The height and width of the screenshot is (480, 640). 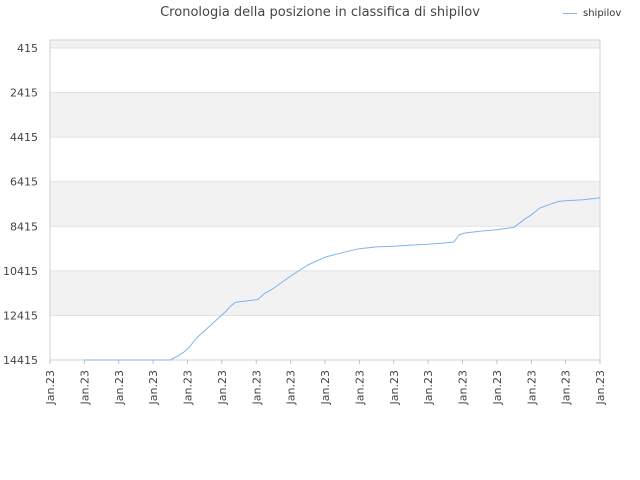 I want to click on y-tick-label: 6415, so click(x=24, y=182).